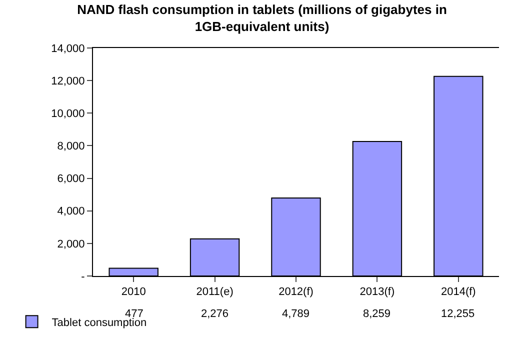  I want to click on y-tick-label: 14,000, so click(68, 48).